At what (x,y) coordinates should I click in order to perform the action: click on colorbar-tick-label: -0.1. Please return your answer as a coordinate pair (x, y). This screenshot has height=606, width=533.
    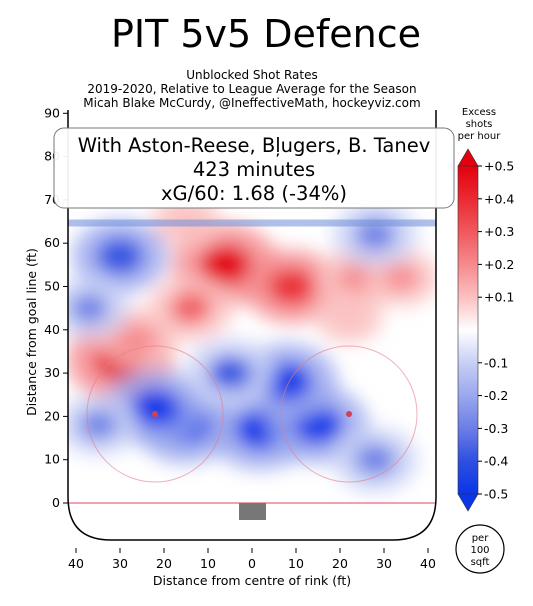
    Looking at the image, I should click on (496, 362).